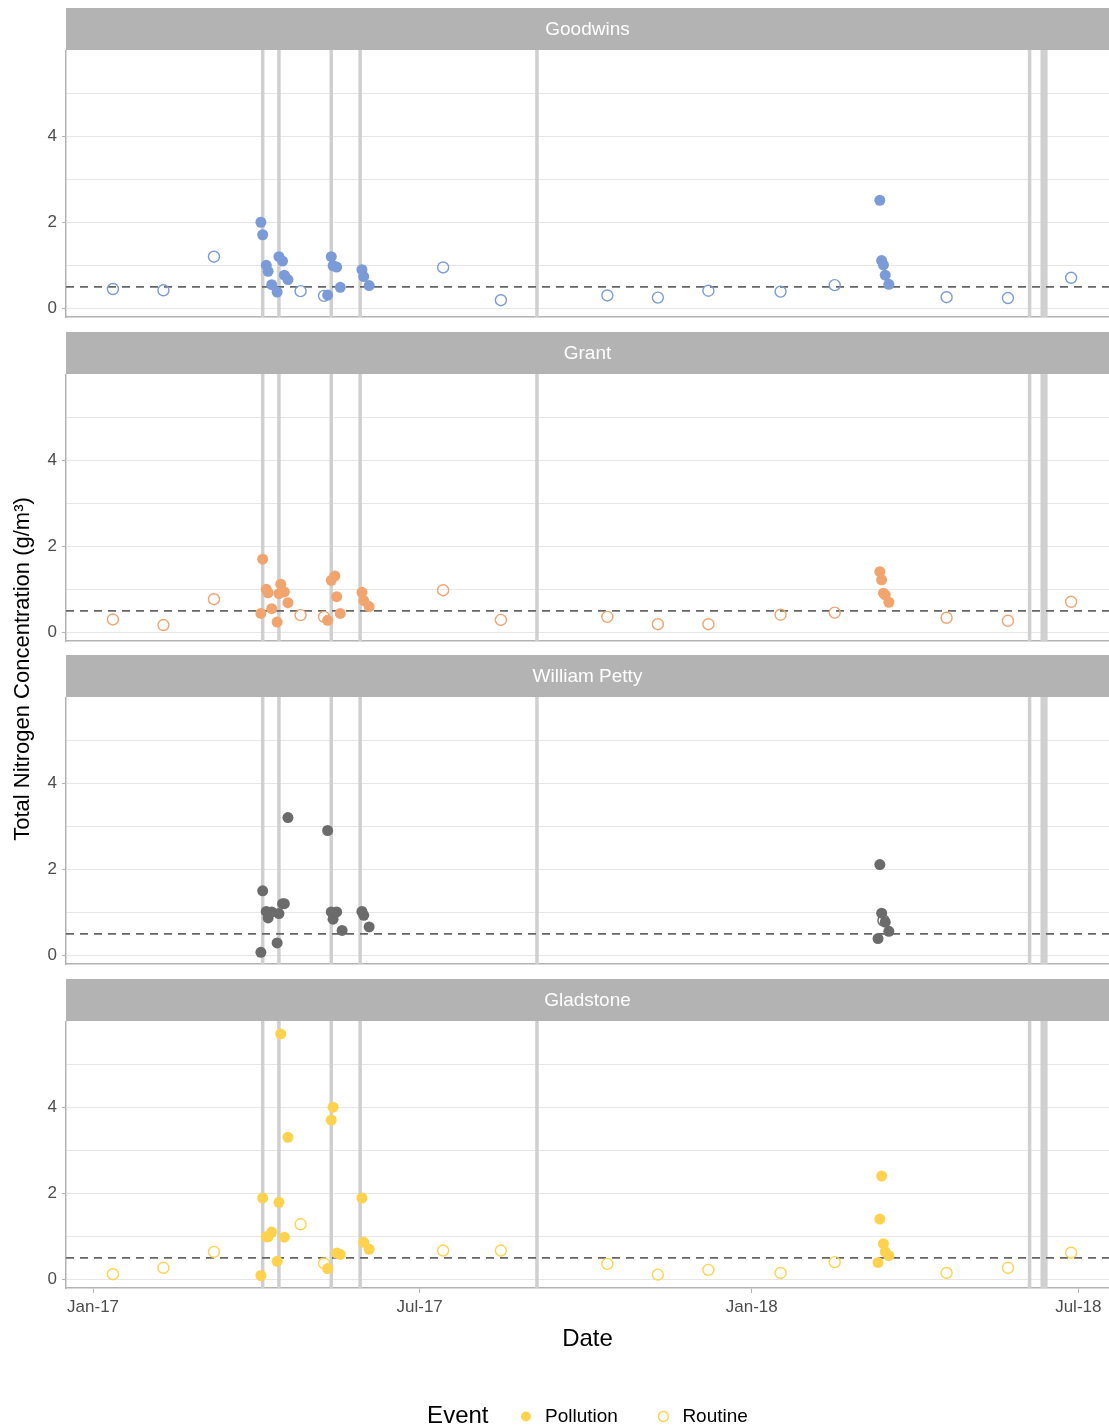 The height and width of the screenshot is (1428, 1109). What do you see at coordinates (581, 1415) in the screenshot?
I see `legend-label: Pollution` at bounding box center [581, 1415].